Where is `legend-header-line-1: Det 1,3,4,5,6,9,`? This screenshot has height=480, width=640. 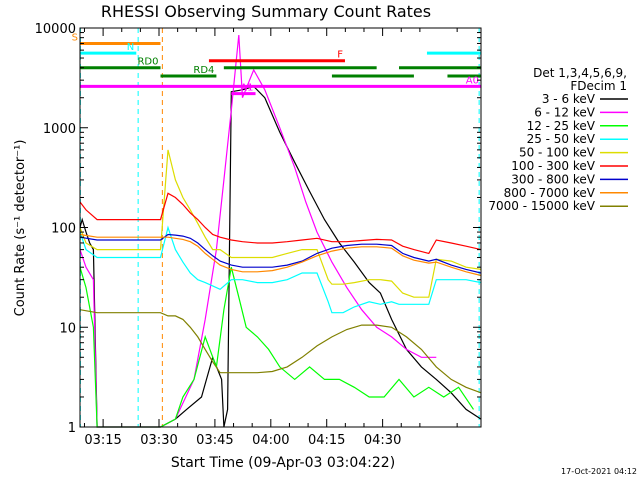 legend-header-line-1: Det 1,3,4,5,6,9, is located at coordinates (580, 73).